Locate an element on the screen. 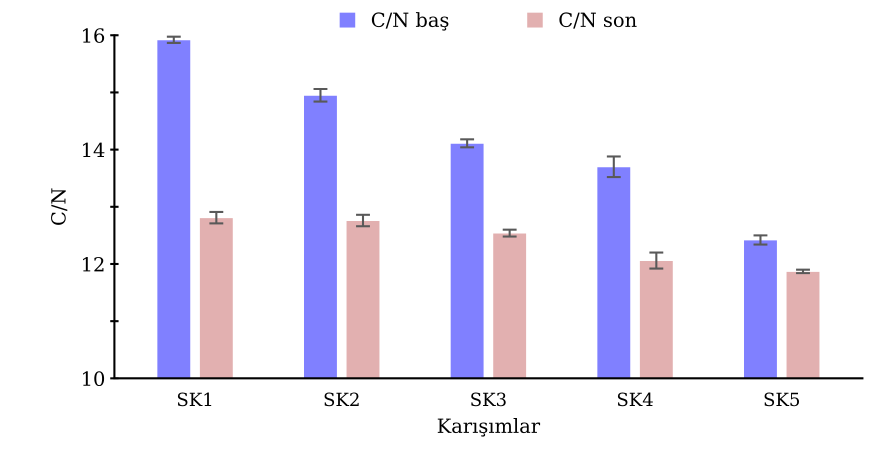 The height and width of the screenshot is (470, 880). x-tick-label: SK5 is located at coordinates (782, 399).